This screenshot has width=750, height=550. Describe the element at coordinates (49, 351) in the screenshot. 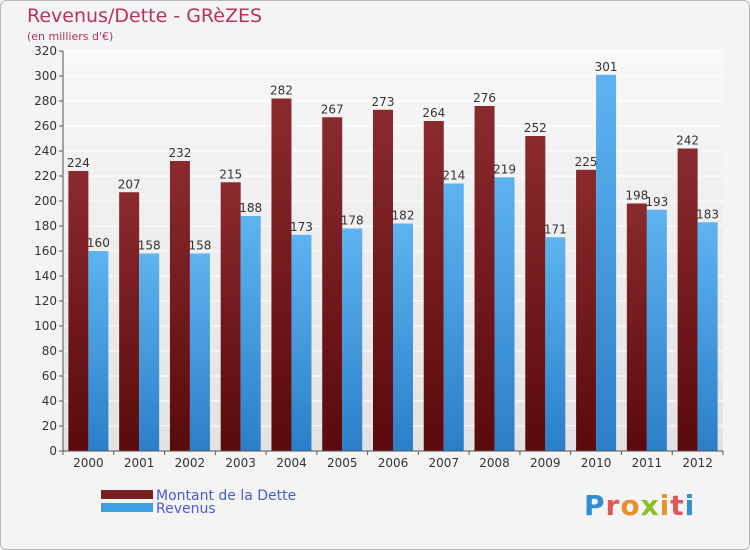

I see `y-tick-label: 80` at that location.